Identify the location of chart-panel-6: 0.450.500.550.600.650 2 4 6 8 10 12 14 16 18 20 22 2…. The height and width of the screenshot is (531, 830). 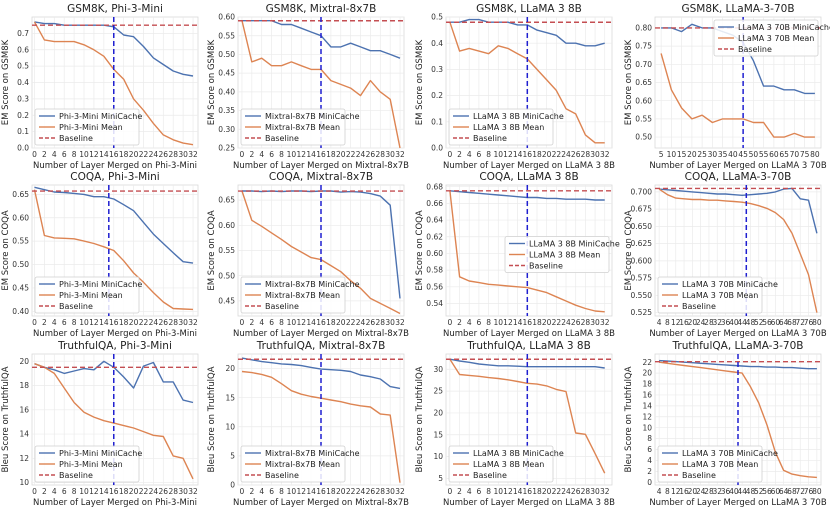
(308, 255).